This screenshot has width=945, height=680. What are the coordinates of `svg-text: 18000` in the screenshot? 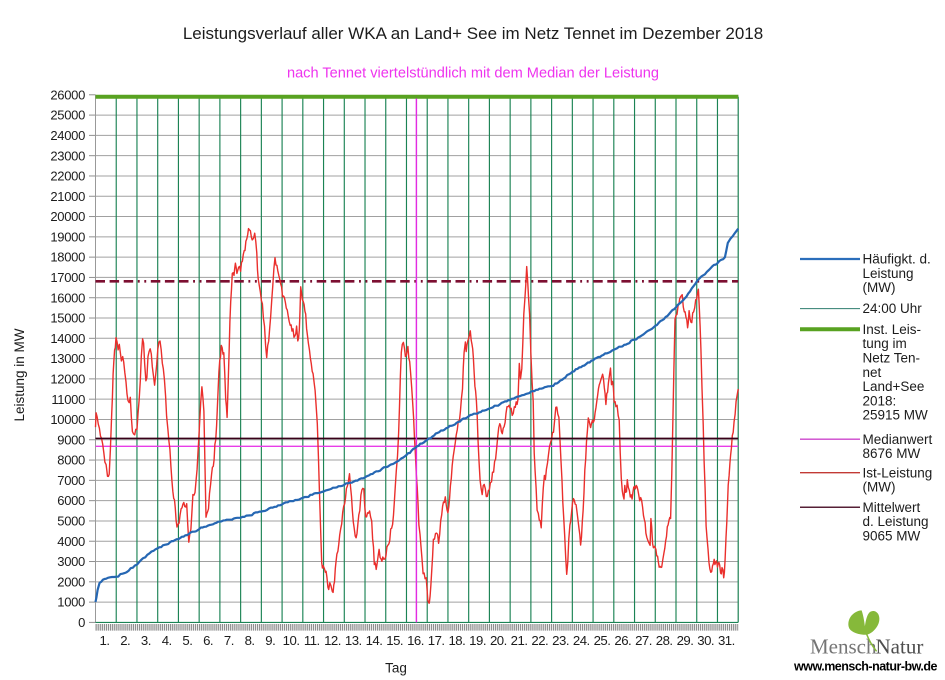 It's located at (67, 257).